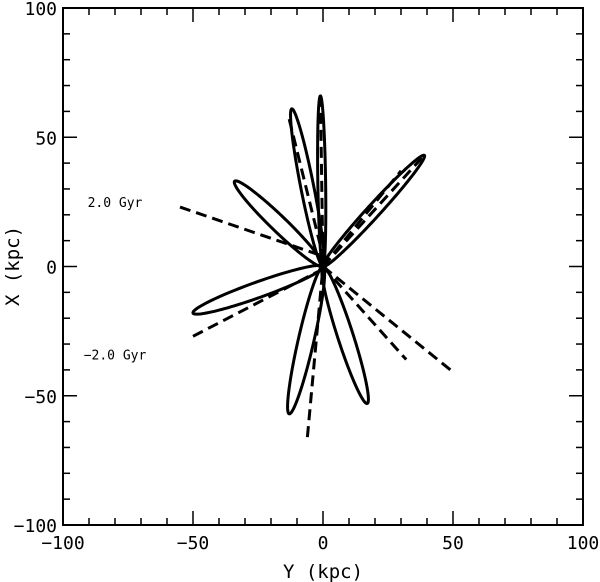 The width and height of the screenshot is (600, 582). Describe the element at coordinates (40, 397) in the screenshot. I see `y-tick-label-1: −50` at that location.